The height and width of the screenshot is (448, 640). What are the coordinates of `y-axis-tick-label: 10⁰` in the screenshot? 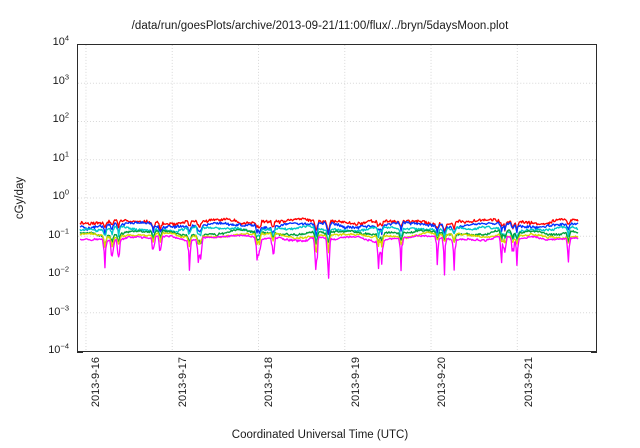 It's located at (60, 194).